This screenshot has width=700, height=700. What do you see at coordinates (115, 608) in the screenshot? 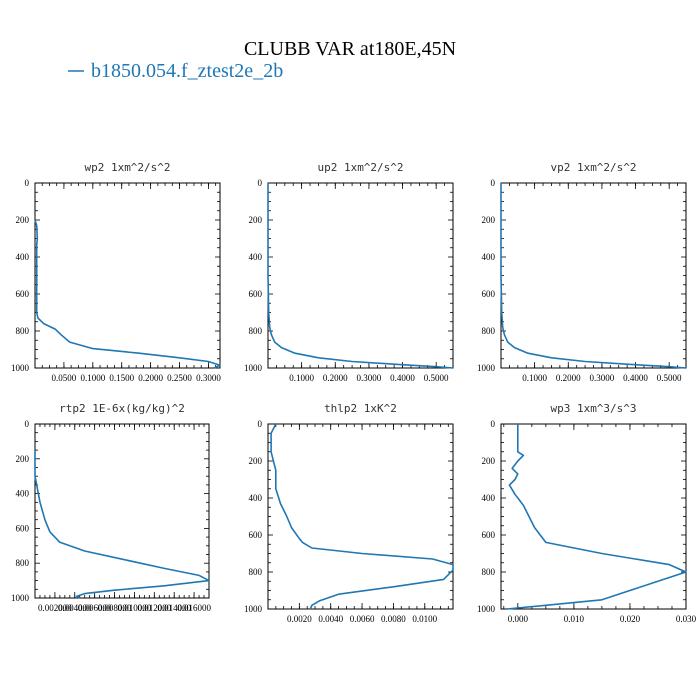
I see `x-tick-label: 0.008000` at bounding box center [115, 608].